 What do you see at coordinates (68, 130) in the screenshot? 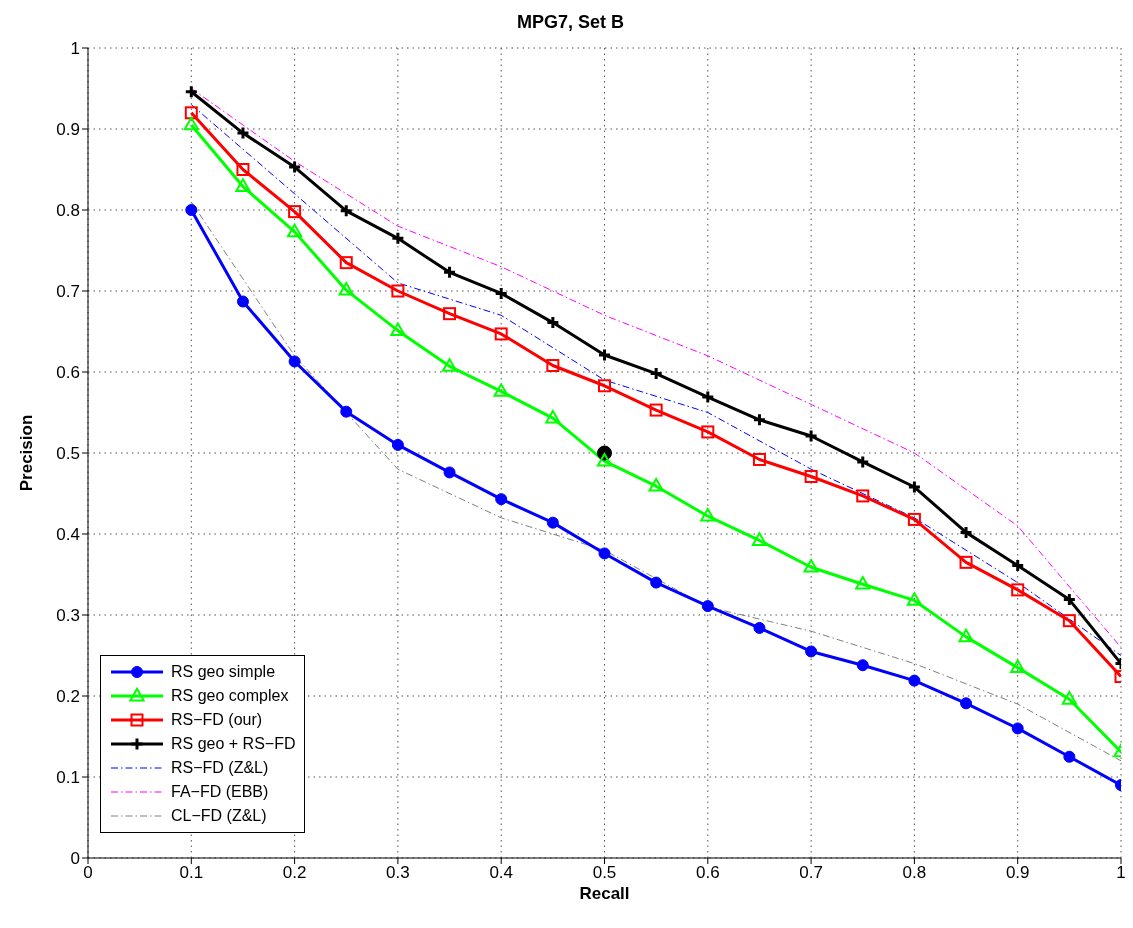
I see `y-tick-label: 0.9` at bounding box center [68, 130].